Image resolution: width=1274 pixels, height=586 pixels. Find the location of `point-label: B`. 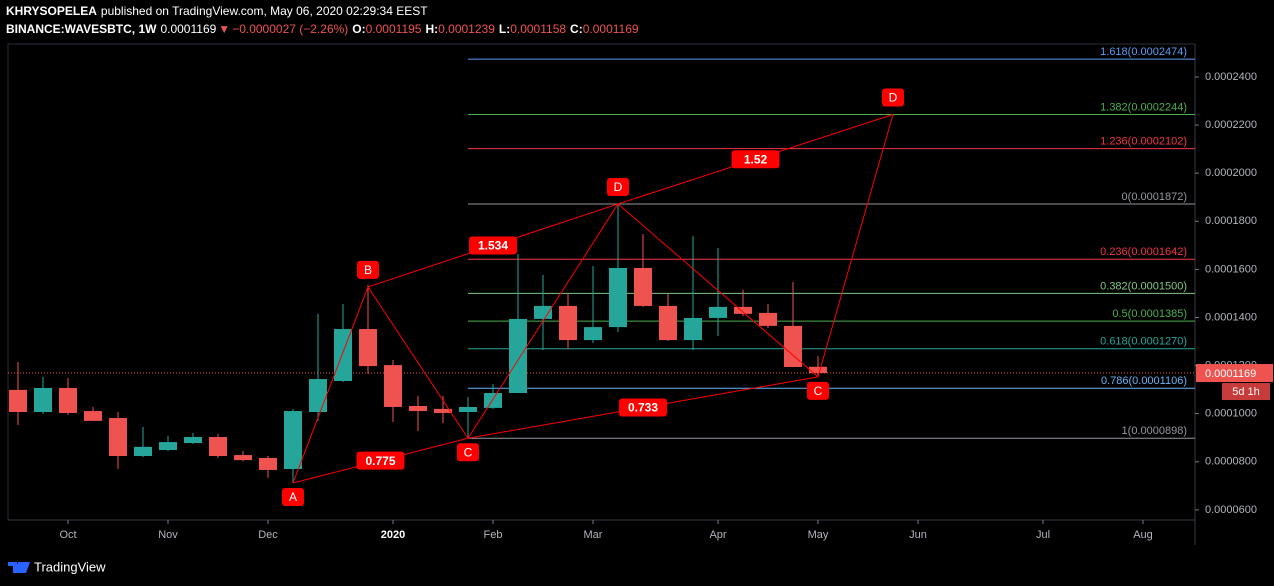

point-label: B is located at coordinates (368, 270).